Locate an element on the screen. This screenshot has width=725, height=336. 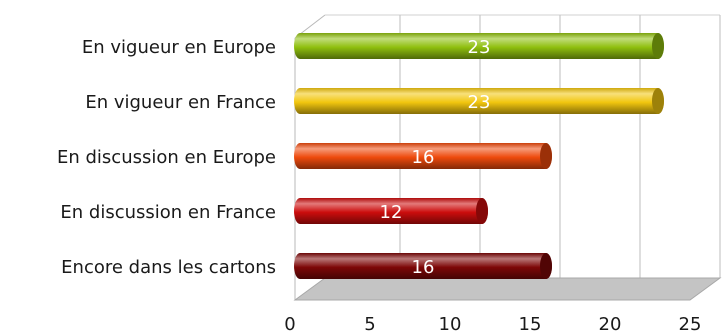
x-tick-labels: 0 5 10 15 20 25 is located at coordinates (492, 324).